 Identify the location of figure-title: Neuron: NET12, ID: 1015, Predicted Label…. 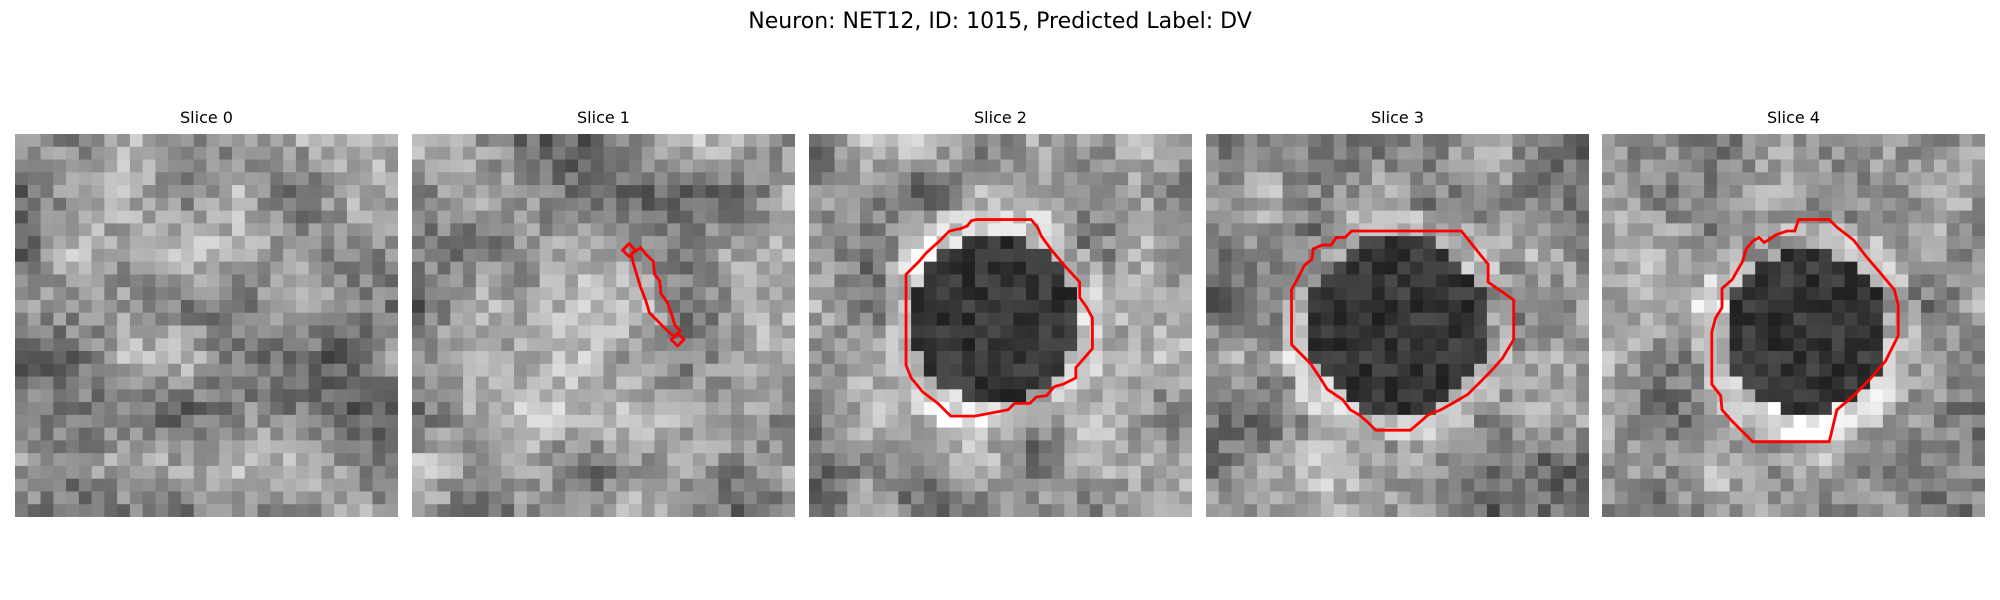
(1000, 21).